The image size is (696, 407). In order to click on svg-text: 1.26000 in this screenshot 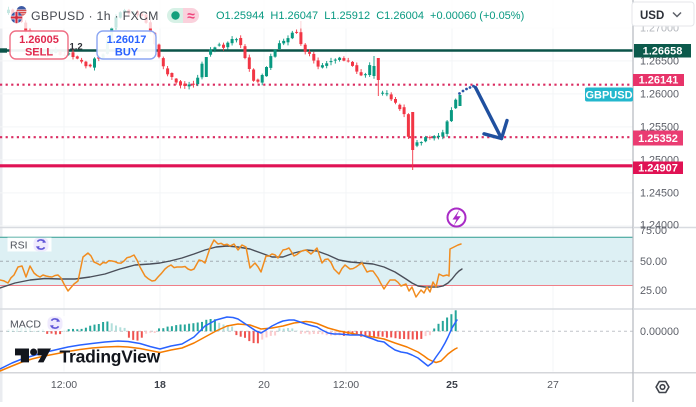, I will do `click(659, 95)`.